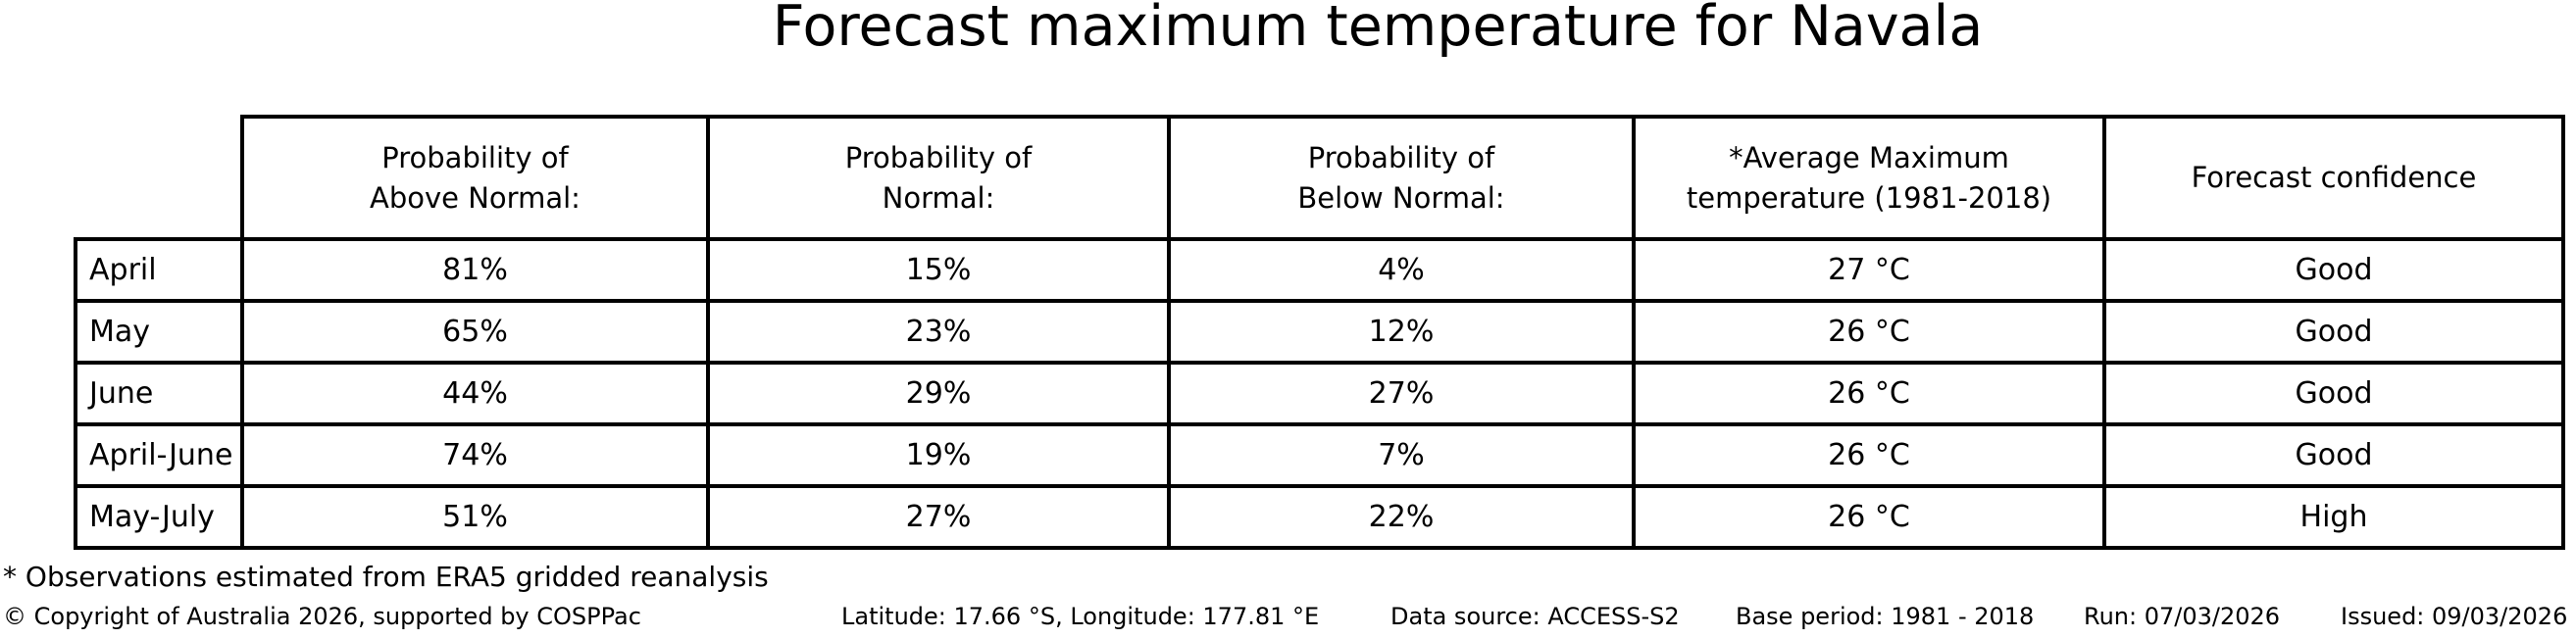  What do you see at coordinates (159, 178) in the screenshot?
I see `corner-cell` at bounding box center [159, 178].